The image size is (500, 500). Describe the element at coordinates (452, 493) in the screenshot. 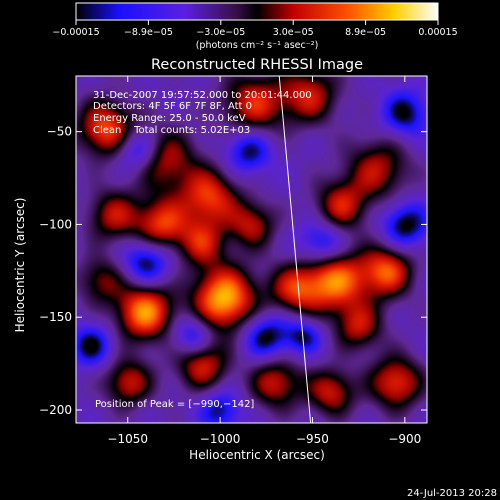

I see `footer-timestamp: 24-Jul-2013 20:28` at that location.